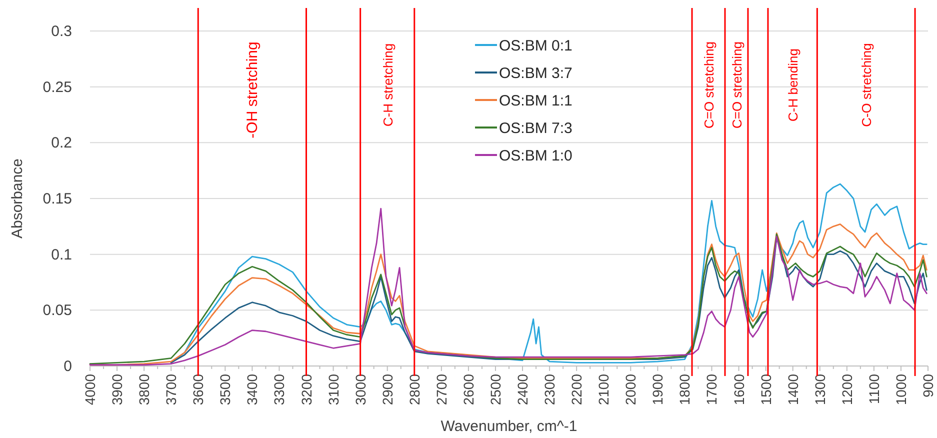 The height and width of the screenshot is (438, 937). I want to click on legend-label: OS:BM 0:1, so click(535, 46).